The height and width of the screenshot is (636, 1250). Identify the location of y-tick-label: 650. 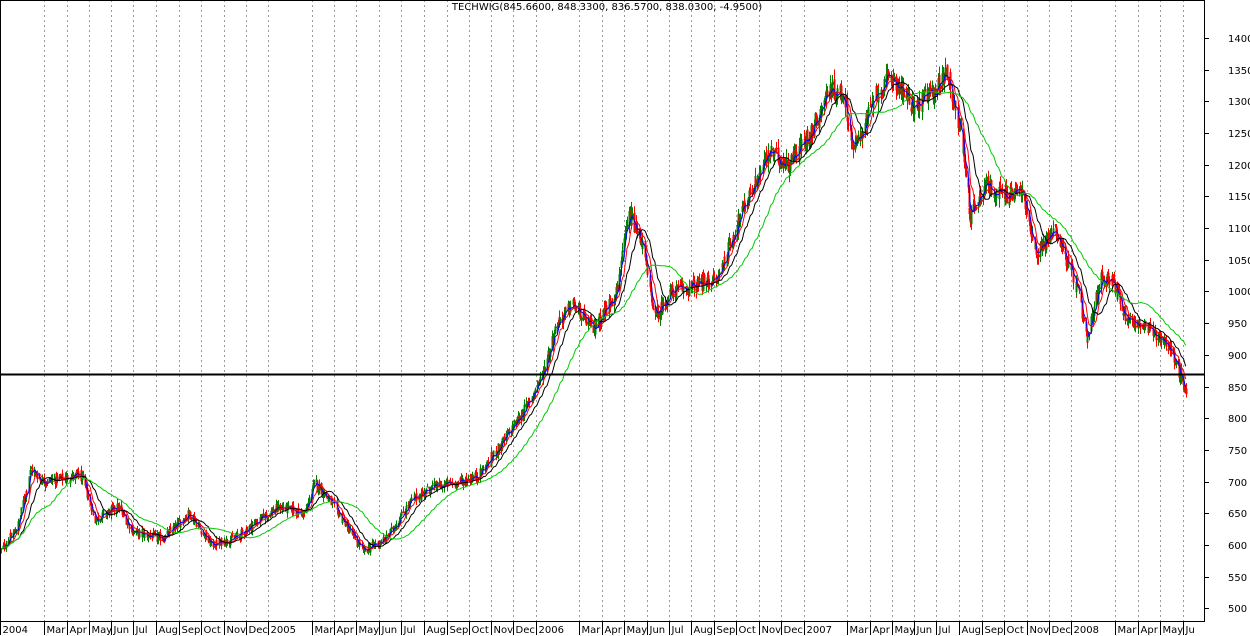
(1237, 514).